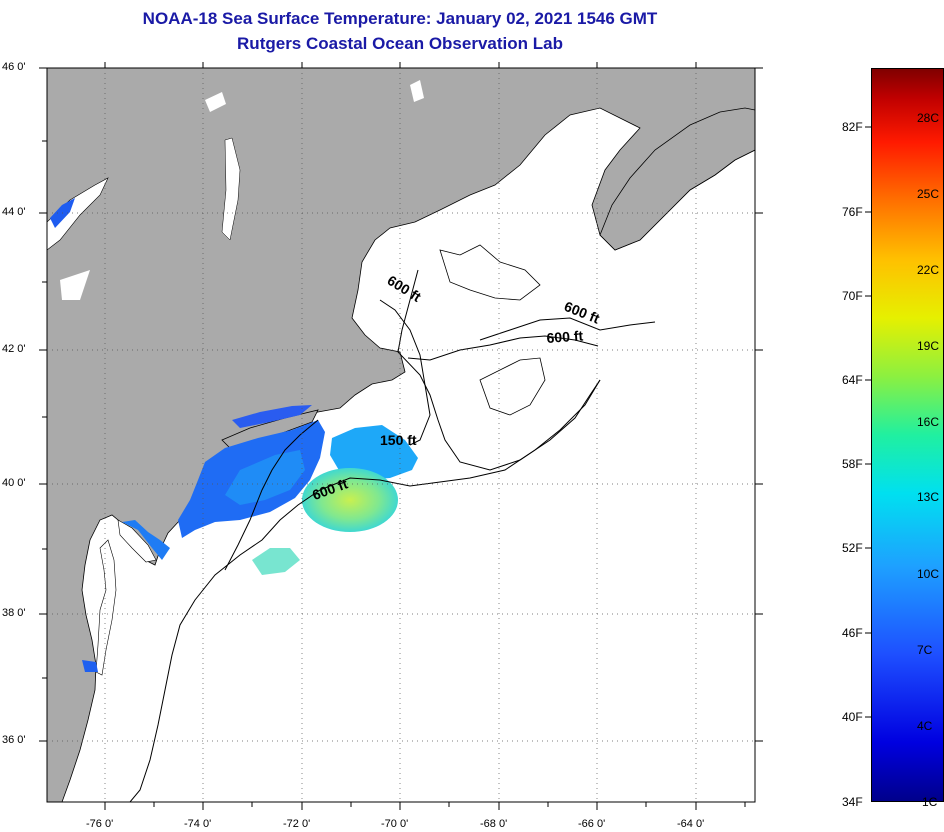  What do you see at coordinates (14, 67) in the screenshot?
I see `lat-label: 46 0'` at bounding box center [14, 67].